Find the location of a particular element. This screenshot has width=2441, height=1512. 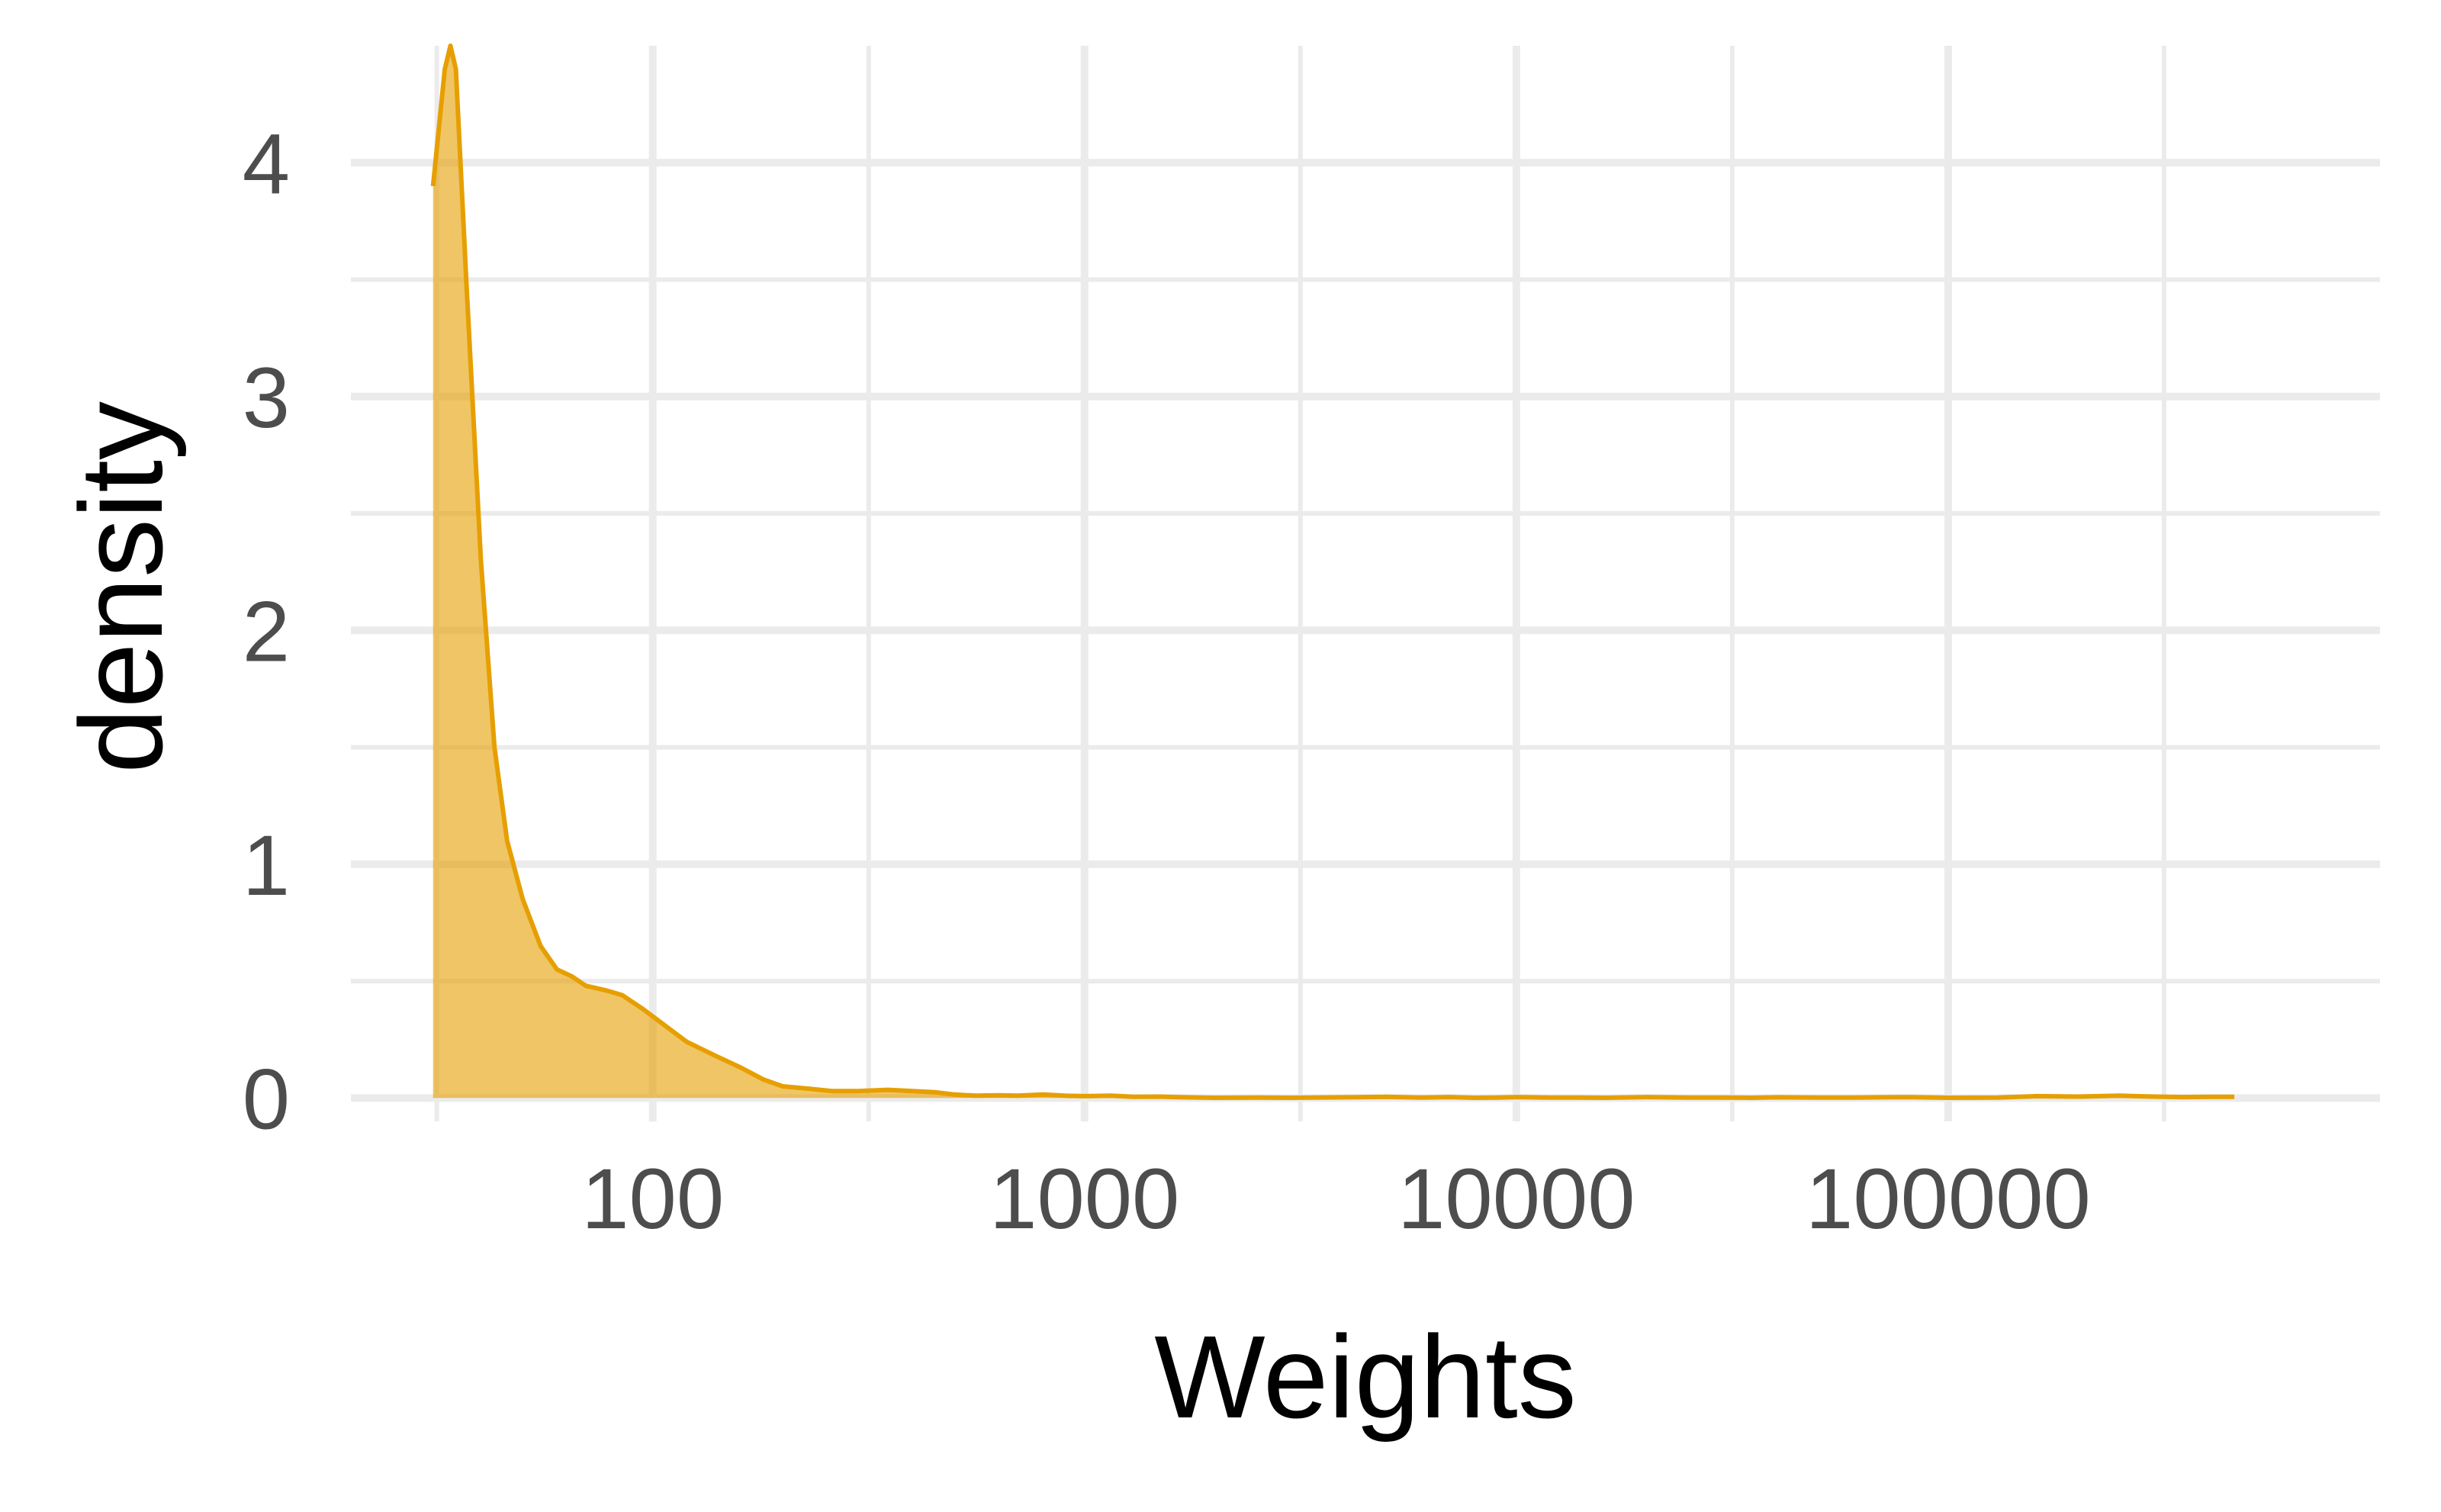

x-axis-ticks: 100 1000 10000 100000 is located at coordinates (1336, 1199).